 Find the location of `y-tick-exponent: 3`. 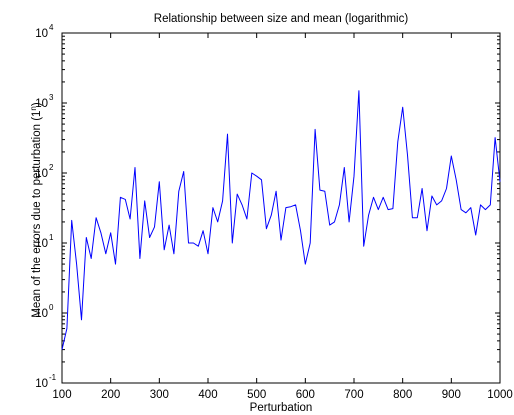

y-tick-exponent: 3 is located at coordinates (51, 97).